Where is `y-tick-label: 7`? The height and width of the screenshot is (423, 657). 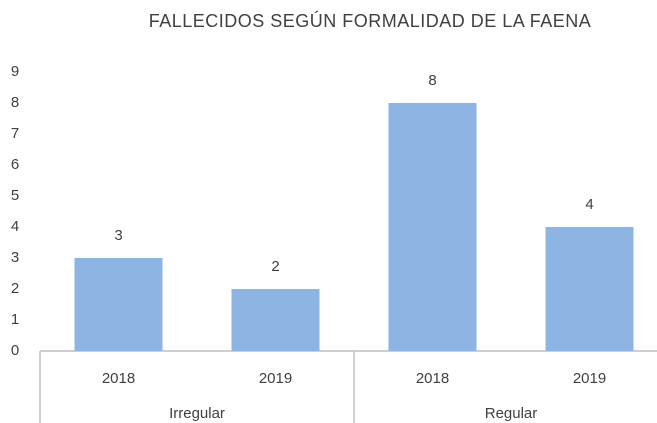 y-tick-label: 7 is located at coordinates (15, 133).